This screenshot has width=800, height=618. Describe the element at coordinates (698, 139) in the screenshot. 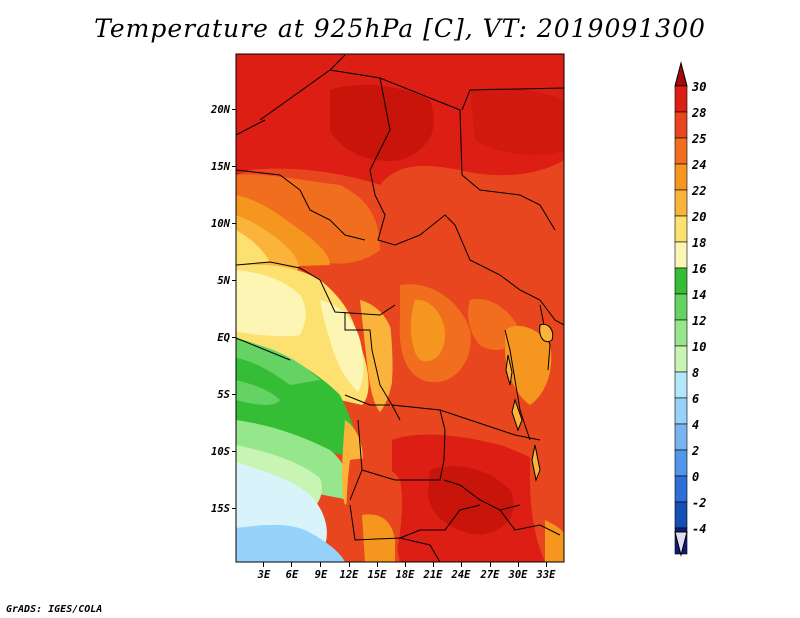

I see `colorbar-label-25: 25` at that location.